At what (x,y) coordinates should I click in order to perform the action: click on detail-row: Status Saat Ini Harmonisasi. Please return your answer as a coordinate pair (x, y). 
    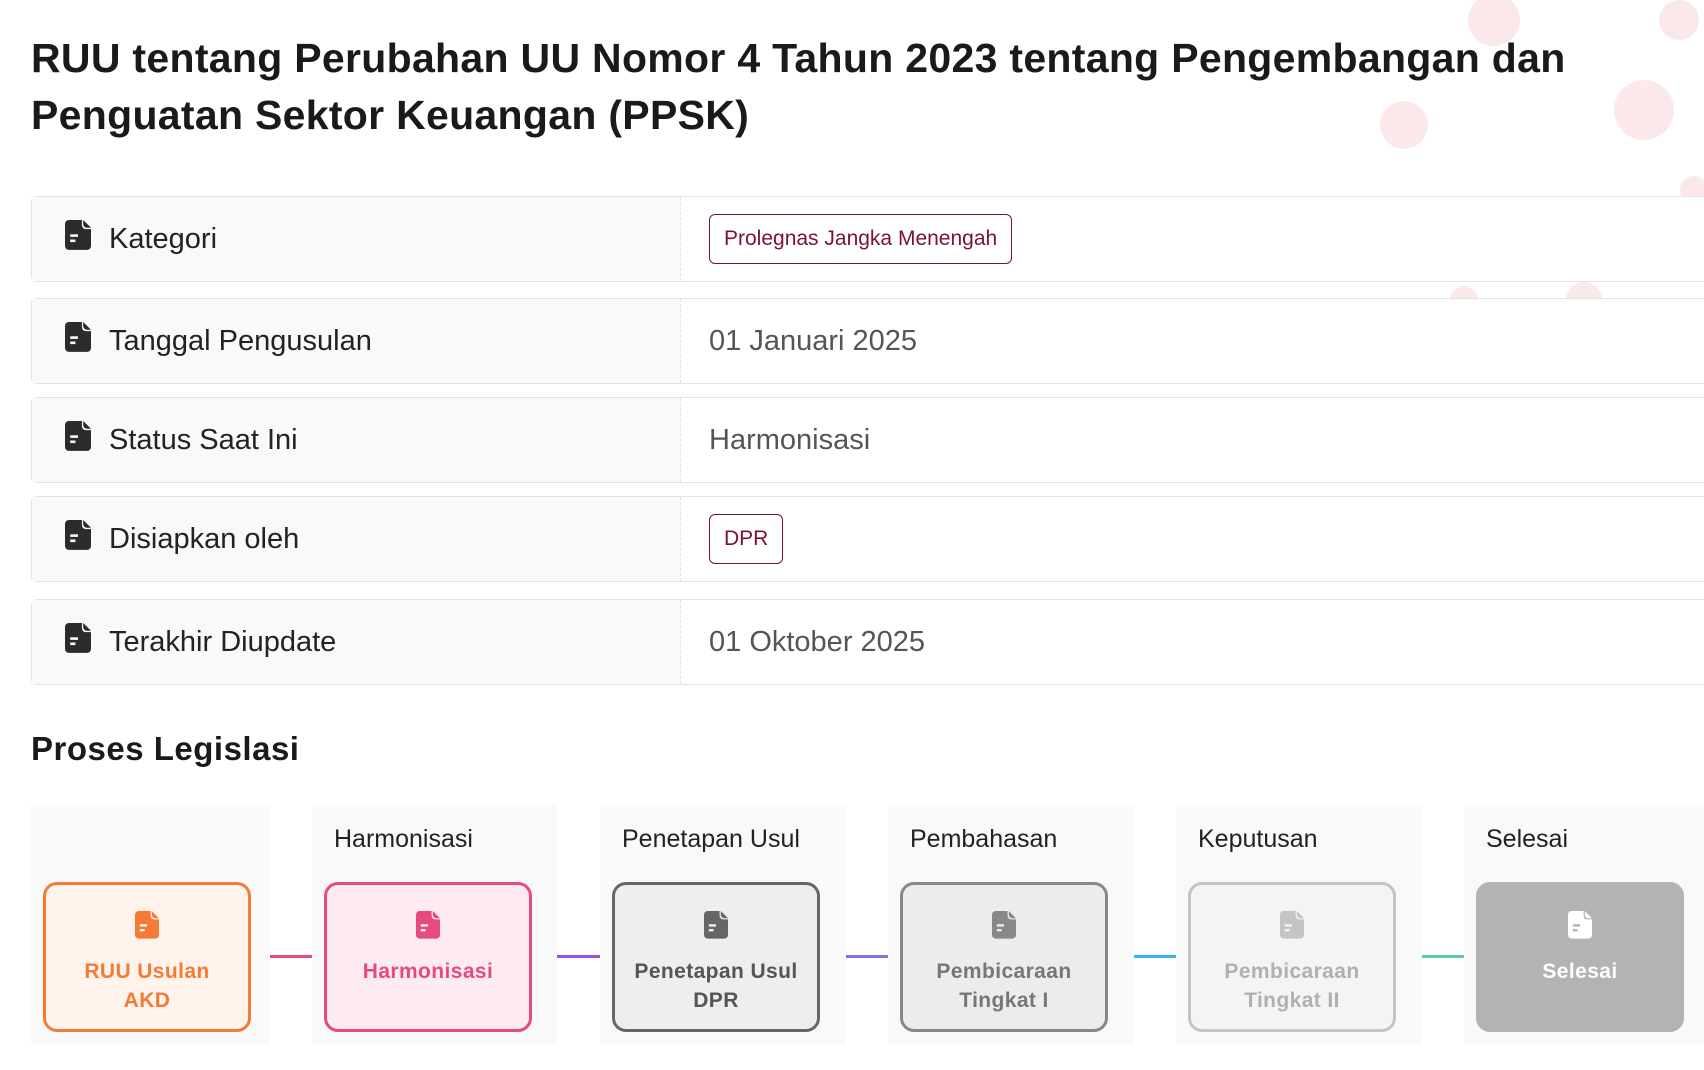
    Looking at the image, I should click on (867, 440).